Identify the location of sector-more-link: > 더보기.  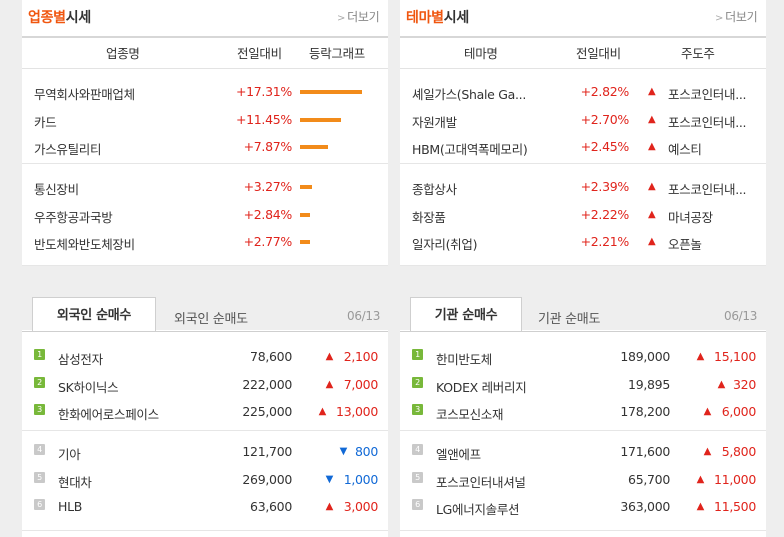
(358, 16).